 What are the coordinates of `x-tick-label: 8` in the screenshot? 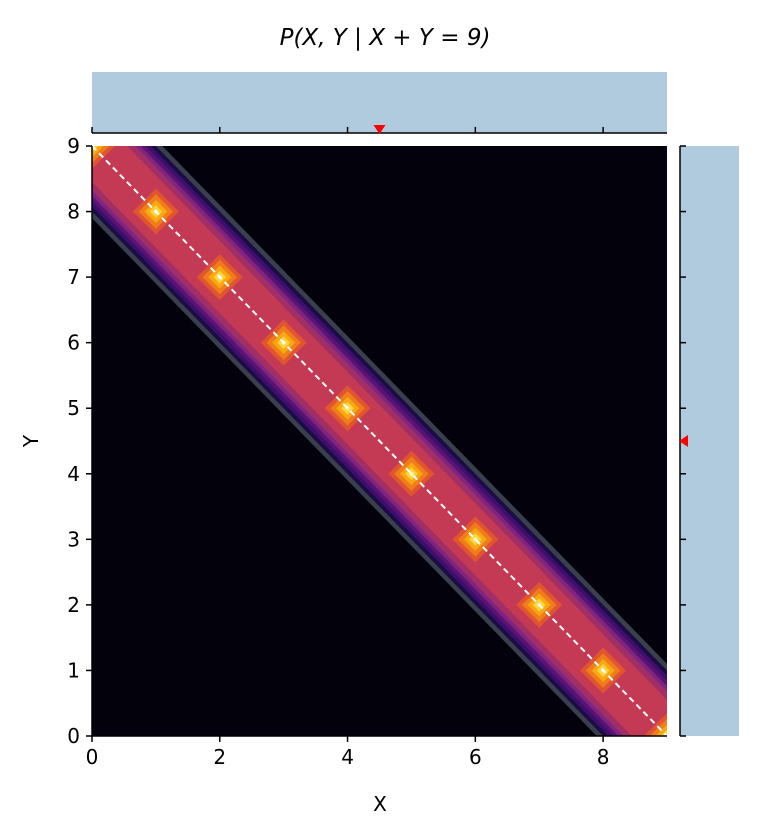 It's located at (603, 757).